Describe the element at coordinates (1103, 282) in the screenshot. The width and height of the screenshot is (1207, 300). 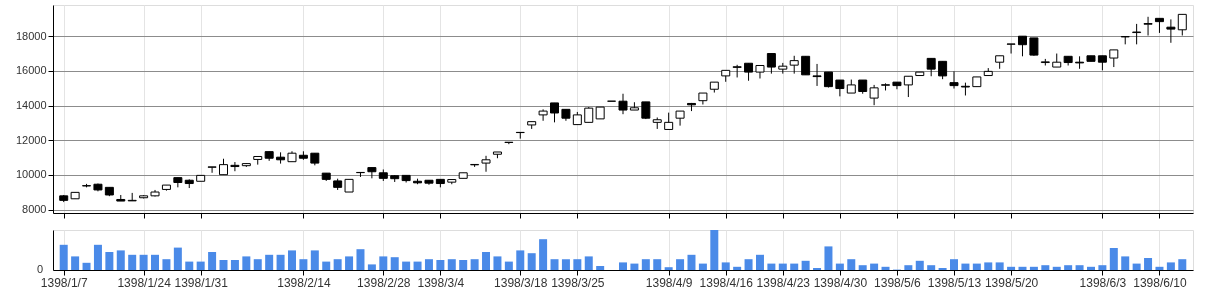
I see `x-tick-label: 1398/6/3` at that location.